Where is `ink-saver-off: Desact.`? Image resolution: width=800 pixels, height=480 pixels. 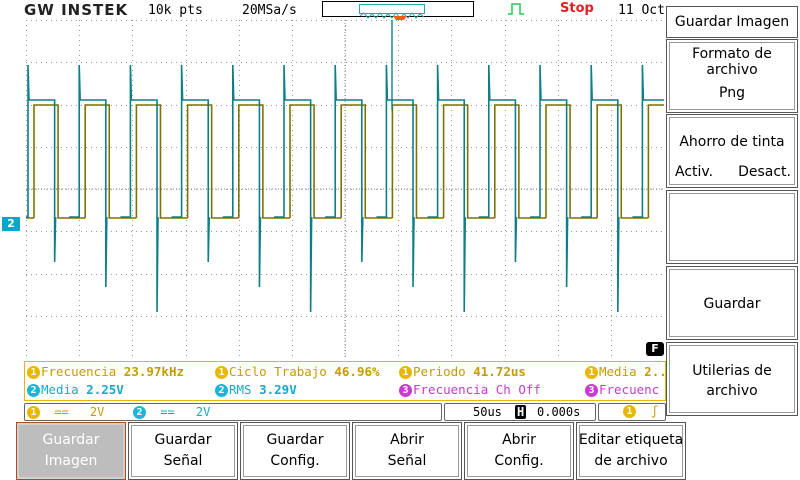 ink-saver-off: Desact. is located at coordinates (764, 172).